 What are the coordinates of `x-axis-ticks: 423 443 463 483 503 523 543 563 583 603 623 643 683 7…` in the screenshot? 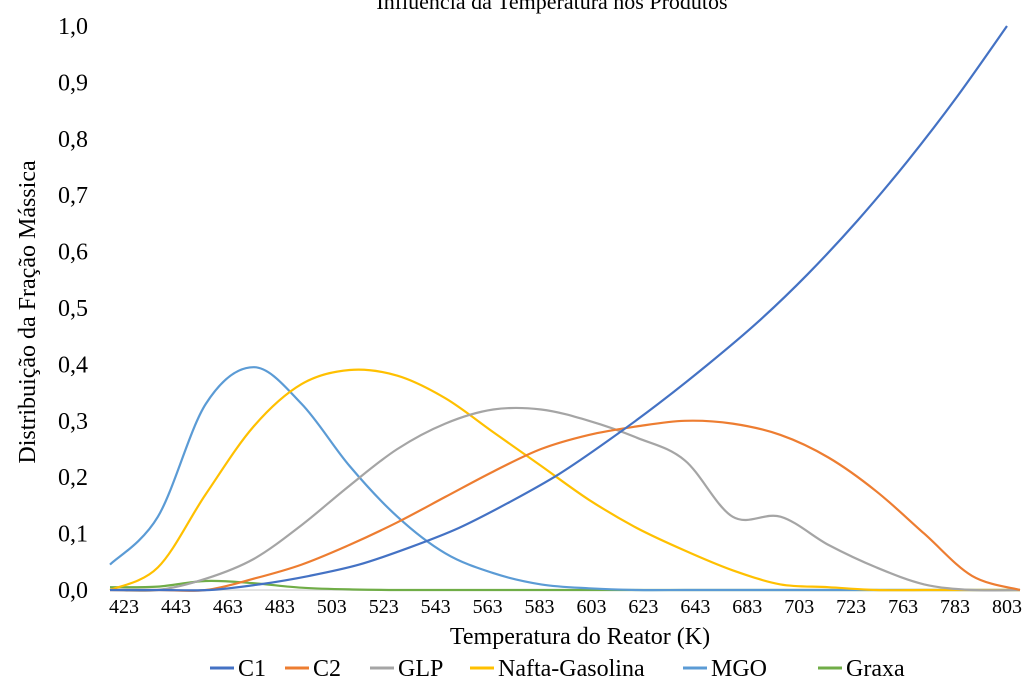 It's located at (565, 607).